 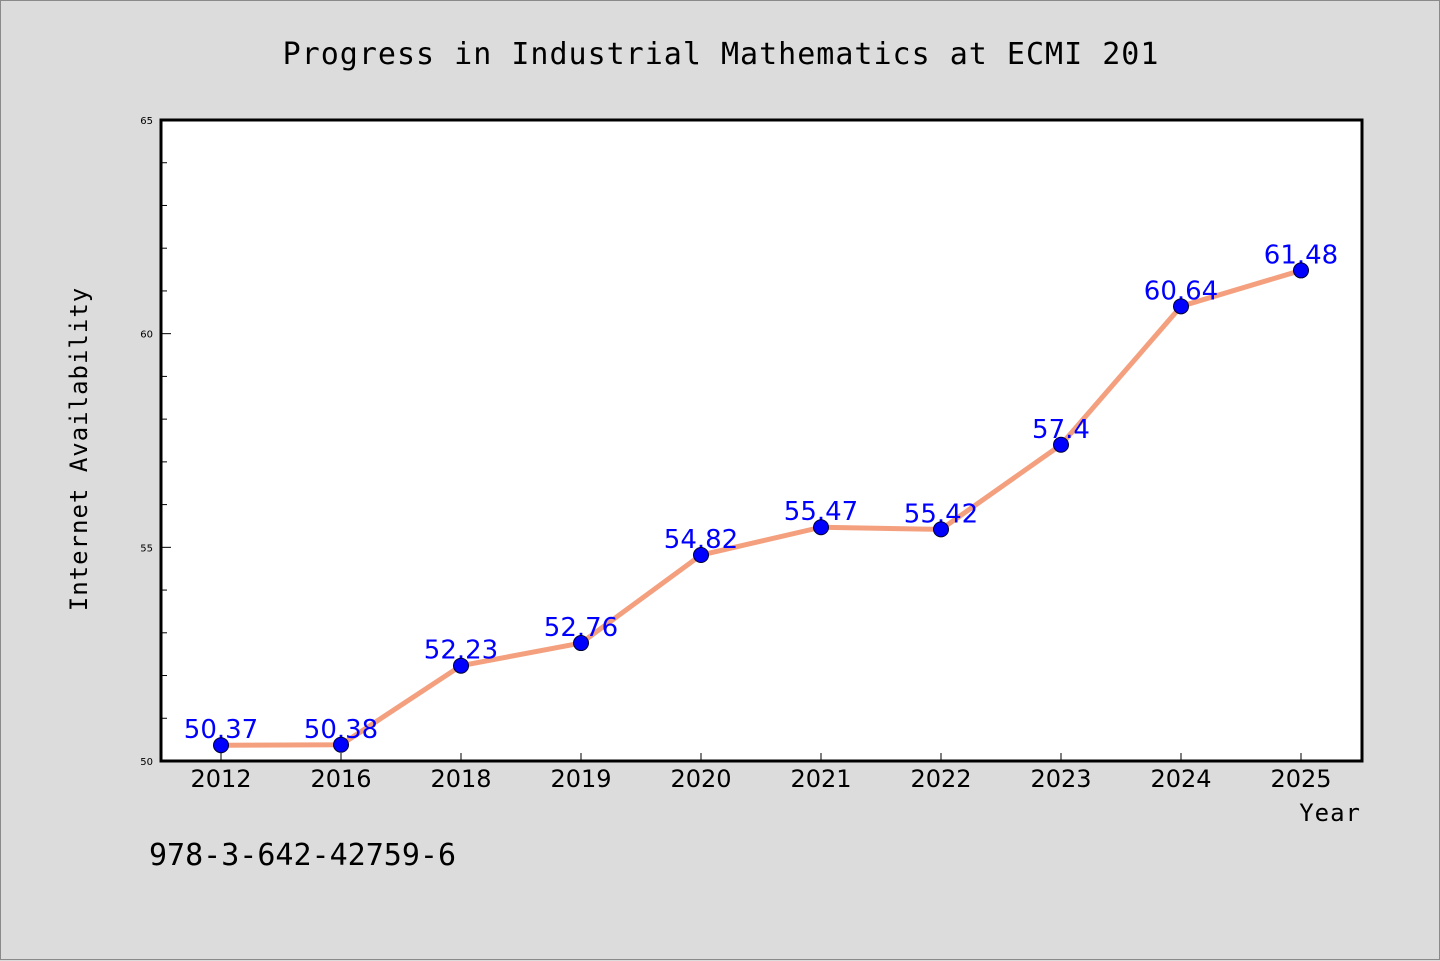 I want to click on y-tick-label: 55, so click(x=146, y=548).